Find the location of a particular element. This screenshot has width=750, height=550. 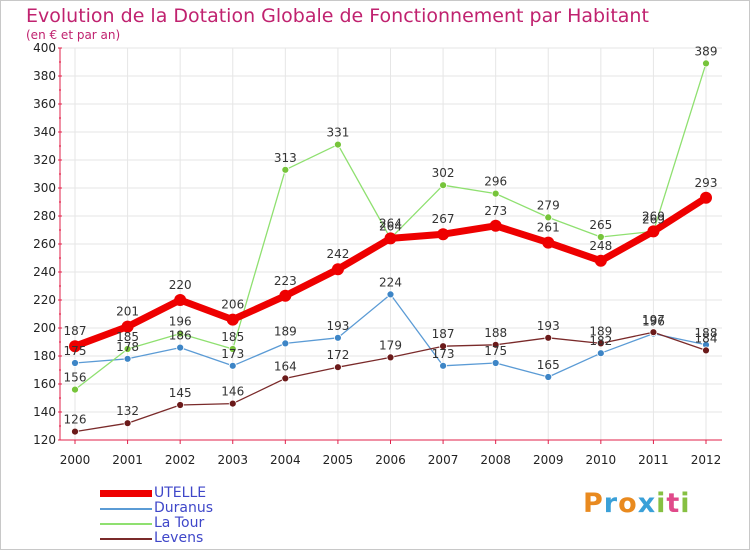

data-label-levens: 197 is located at coordinates (653, 320).